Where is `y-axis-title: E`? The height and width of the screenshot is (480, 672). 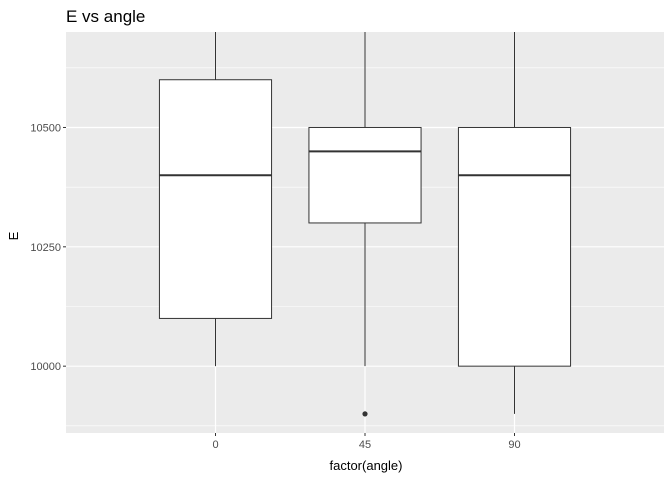
y-axis-title: E is located at coordinates (13, 235).